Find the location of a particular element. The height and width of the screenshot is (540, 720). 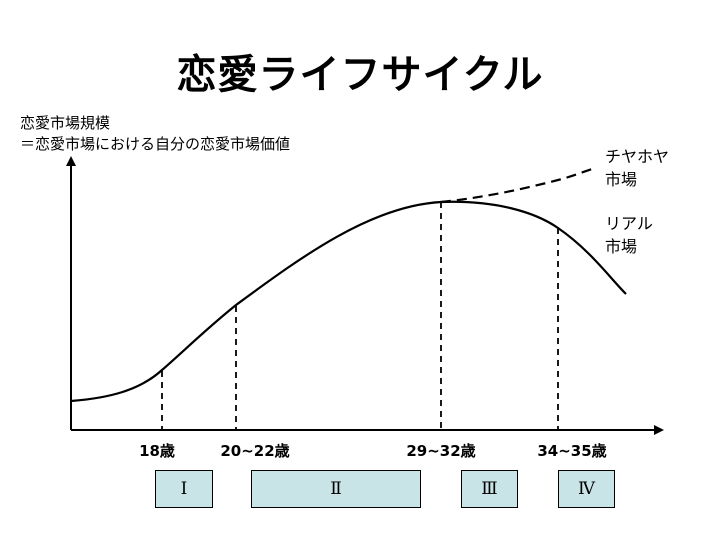

chayahoya-label-line1: チヤホヤ is located at coordinates (637, 156).